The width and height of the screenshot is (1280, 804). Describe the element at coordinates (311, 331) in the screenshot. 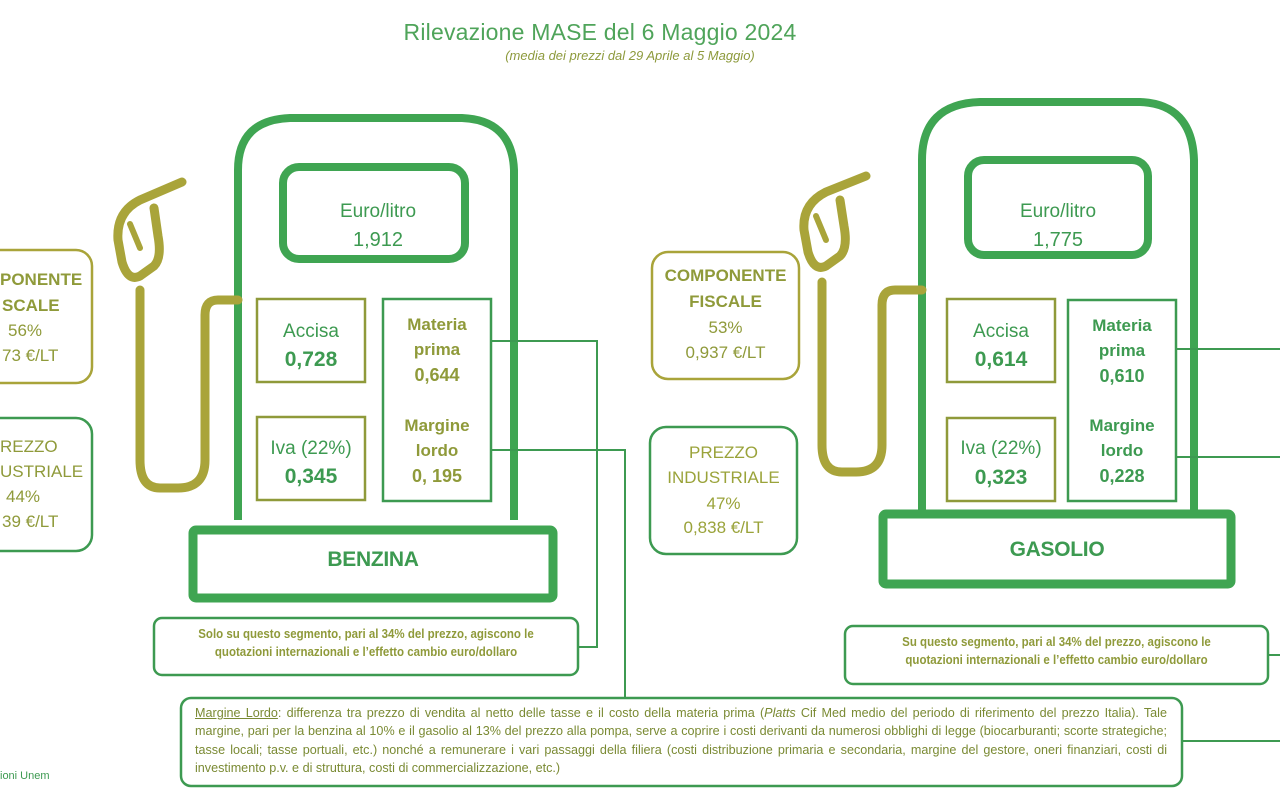

I see `benzina-accisa-label: Accisa` at that location.